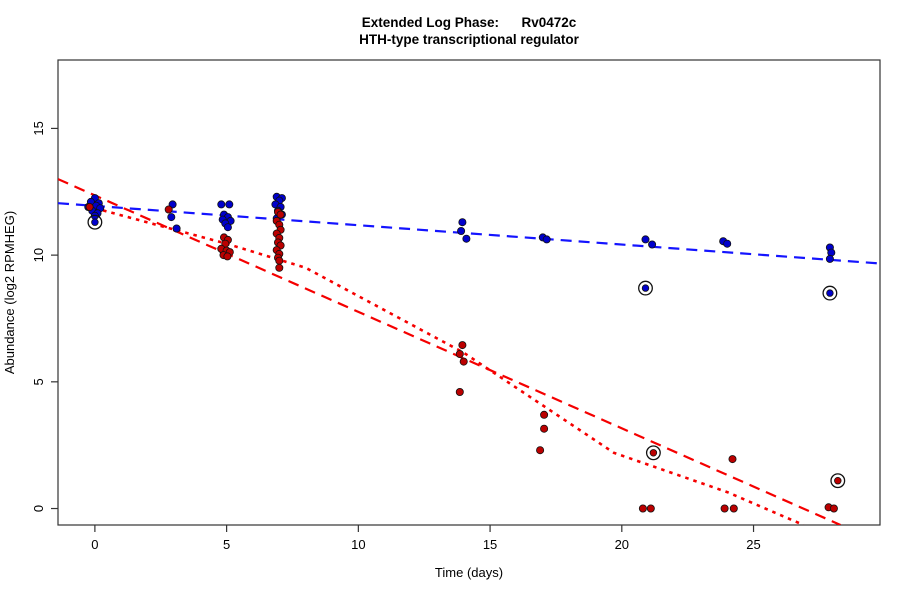 The image size is (900, 600). I want to click on y-tick-label: 5, so click(38, 381).